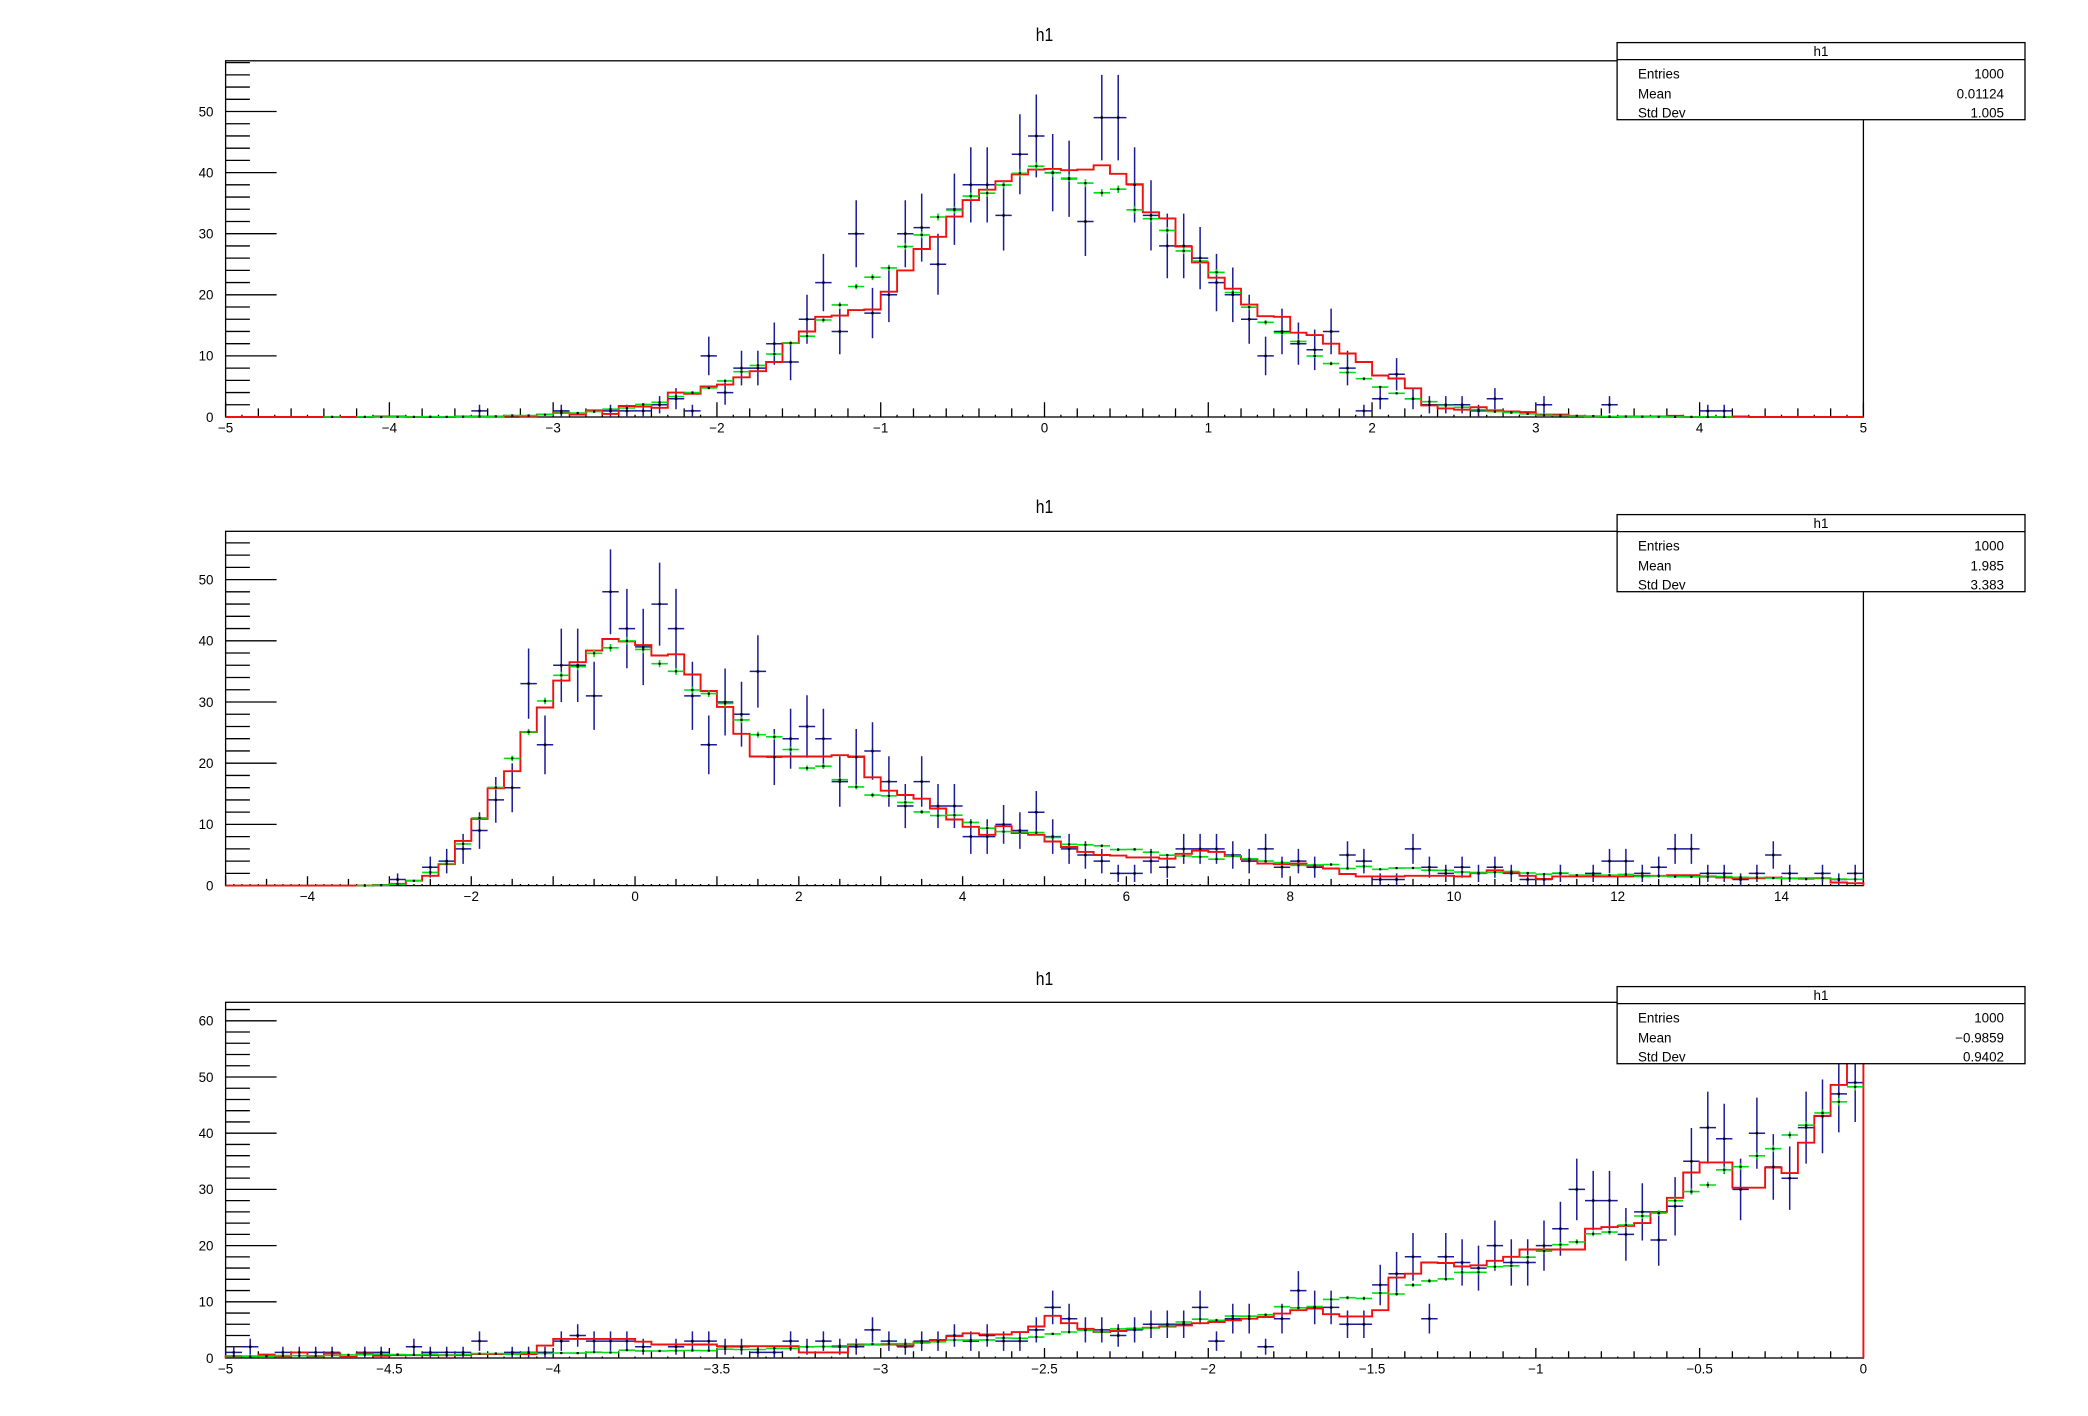 This screenshot has height=1416, width=2088. What do you see at coordinates (717, 1368) in the screenshot?
I see `svg-text: −3.5` at bounding box center [717, 1368].